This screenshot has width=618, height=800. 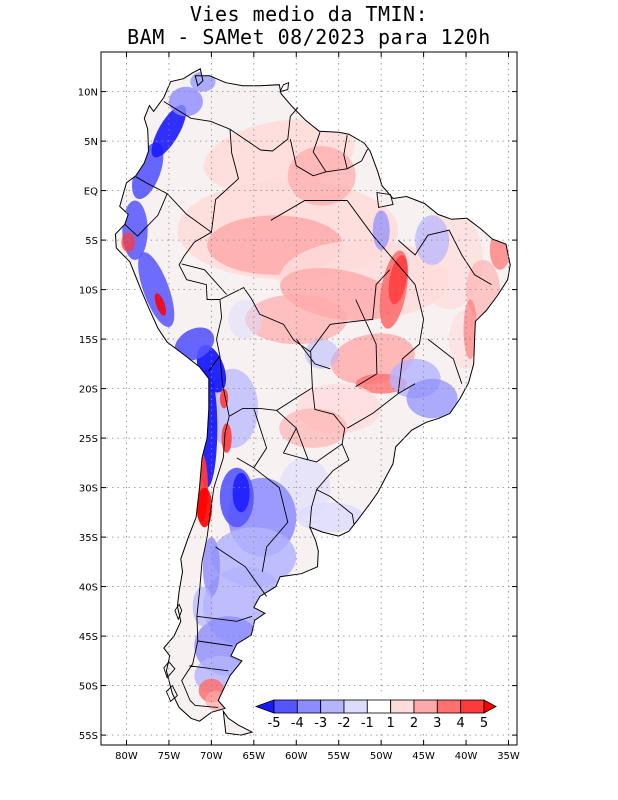 What do you see at coordinates (508, 756) in the screenshot?
I see `lon-tick-label: 35W` at bounding box center [508, 756].